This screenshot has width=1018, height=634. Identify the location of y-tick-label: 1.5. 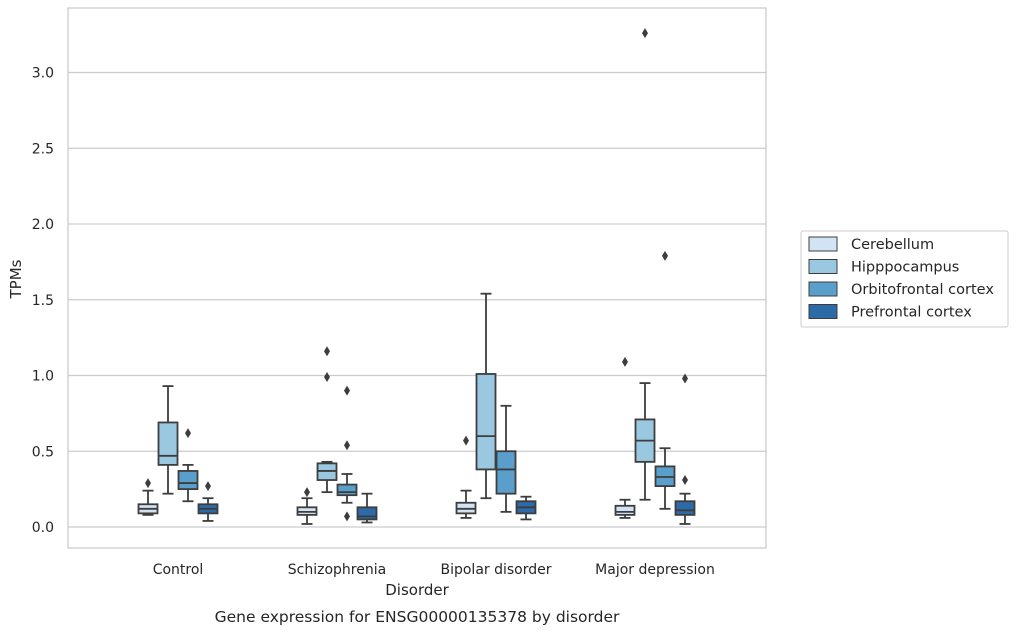
(43, 301).